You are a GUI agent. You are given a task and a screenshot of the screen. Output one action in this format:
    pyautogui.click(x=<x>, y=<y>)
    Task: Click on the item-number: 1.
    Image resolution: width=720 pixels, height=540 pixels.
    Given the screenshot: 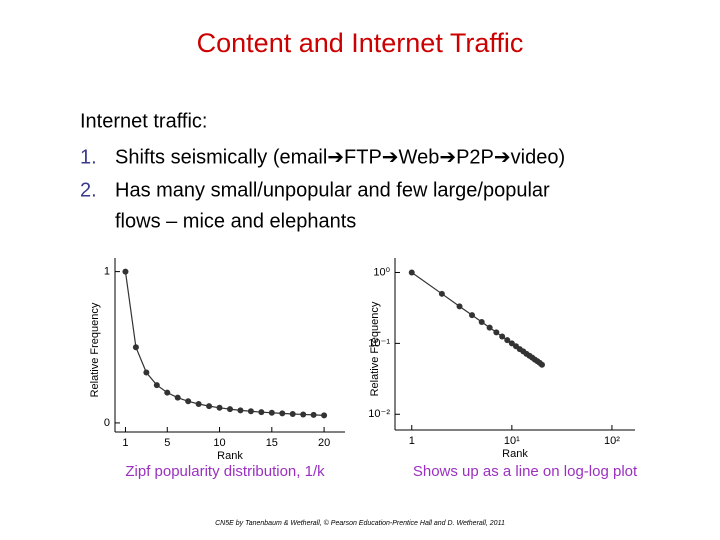 What is the action you would take?
    pyautogui.click(x=88, y=157)
    